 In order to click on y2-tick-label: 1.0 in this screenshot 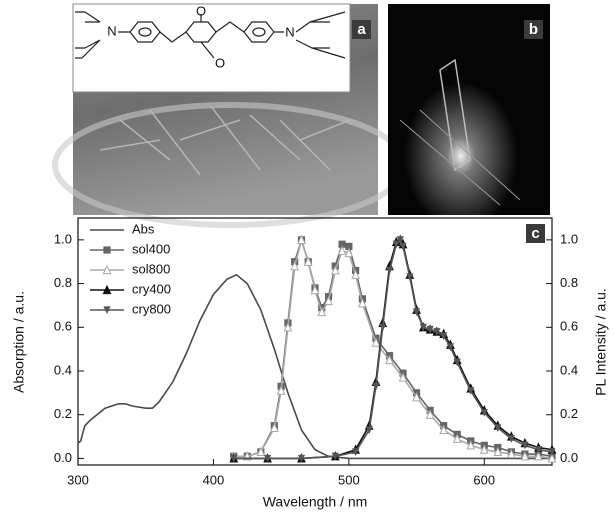, I will do `click(569, 238)`.